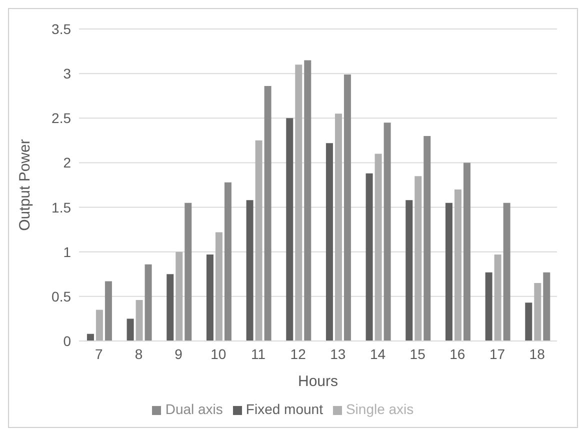 Image resolution: width=587 pixels, height=439 pixels. Describe the element at coordinates (62, 28) in the screenshot. I see `y-tick-label: 3.5` at that location.